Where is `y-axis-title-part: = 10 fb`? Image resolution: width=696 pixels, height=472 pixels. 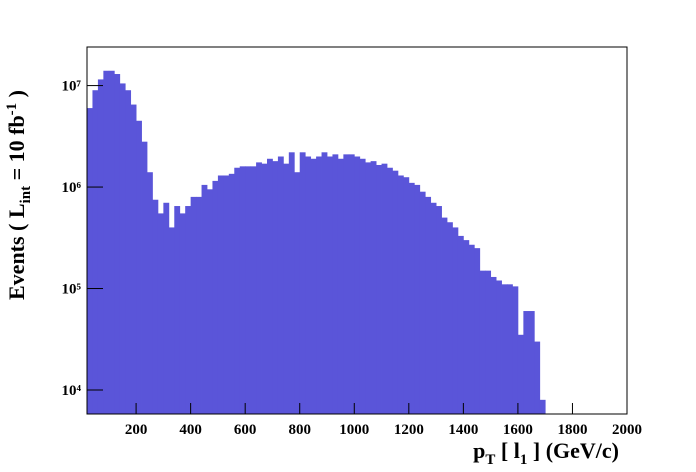
y-axis-title-part: = 10 fb is located at coordinates (16, 150).